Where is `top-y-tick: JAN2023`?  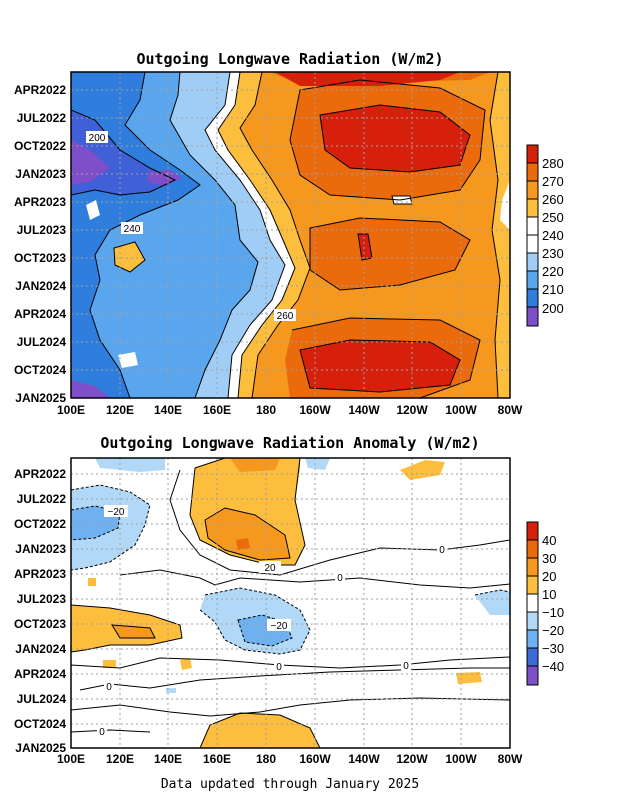 top-y-tick: JAN2023 is located at coordinates (40, 174).